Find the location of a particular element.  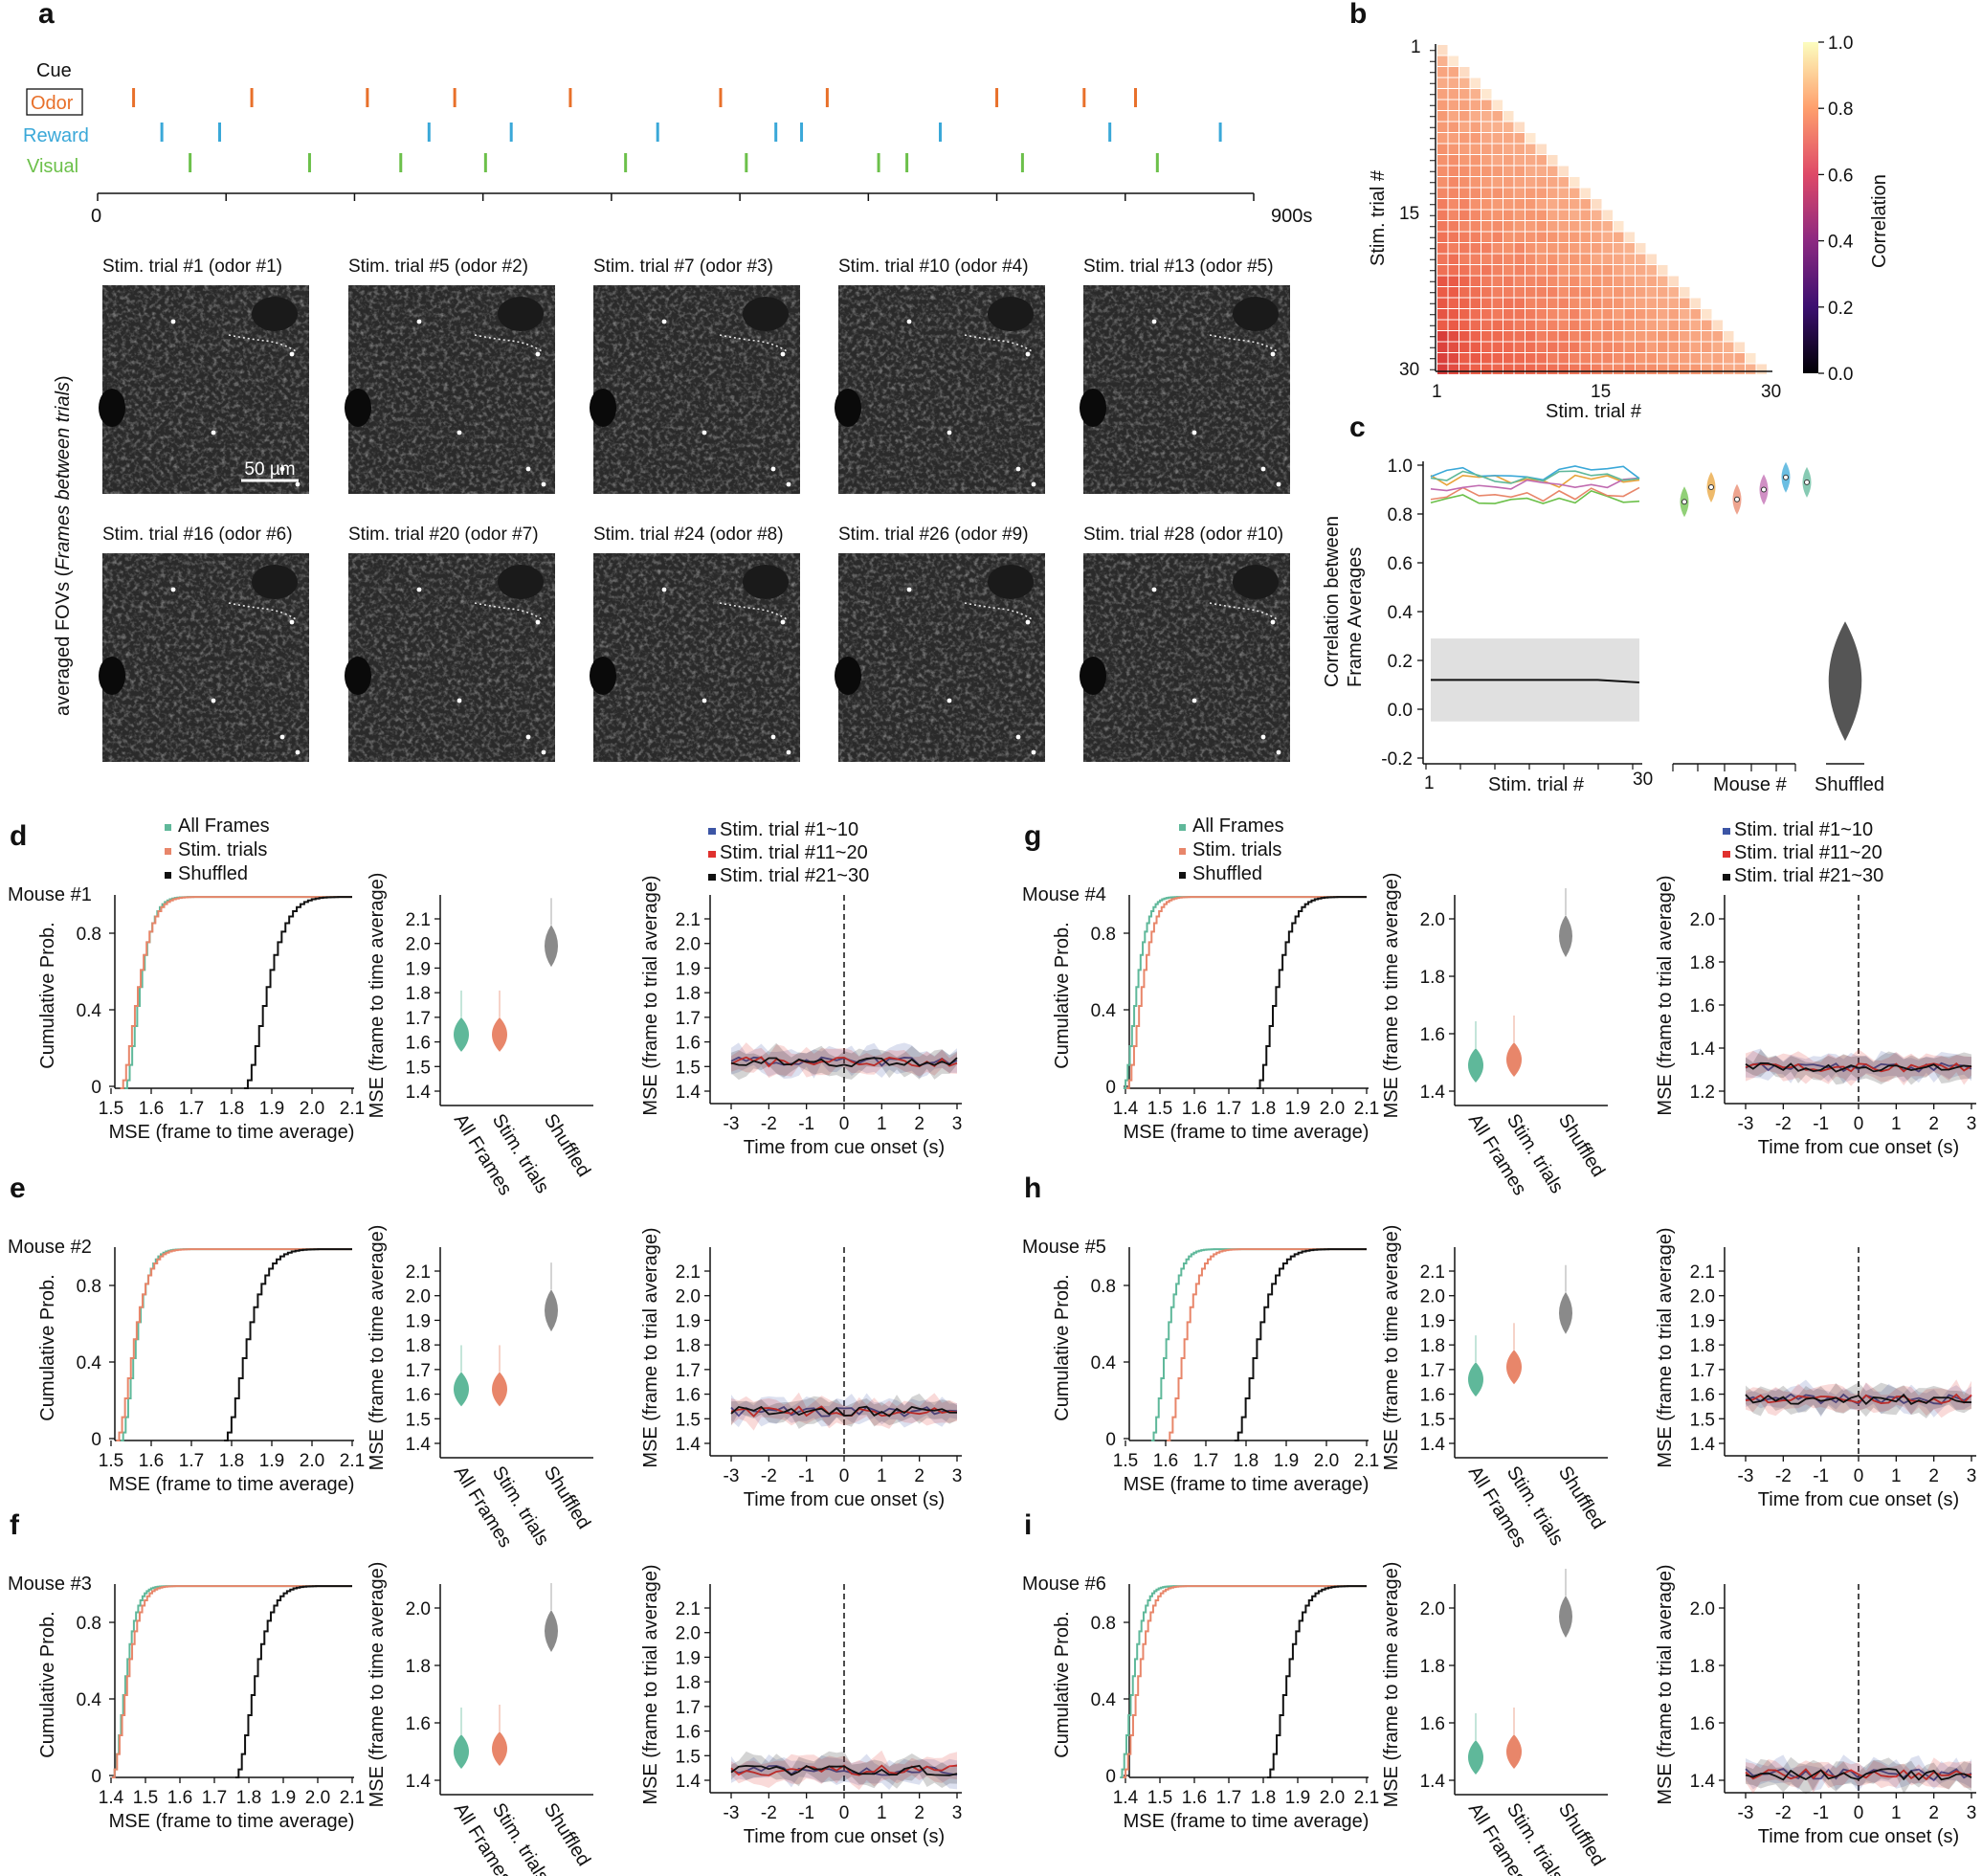

cdf-ylabel: Cumulative Prob. is located at coordinates (47, 1347).